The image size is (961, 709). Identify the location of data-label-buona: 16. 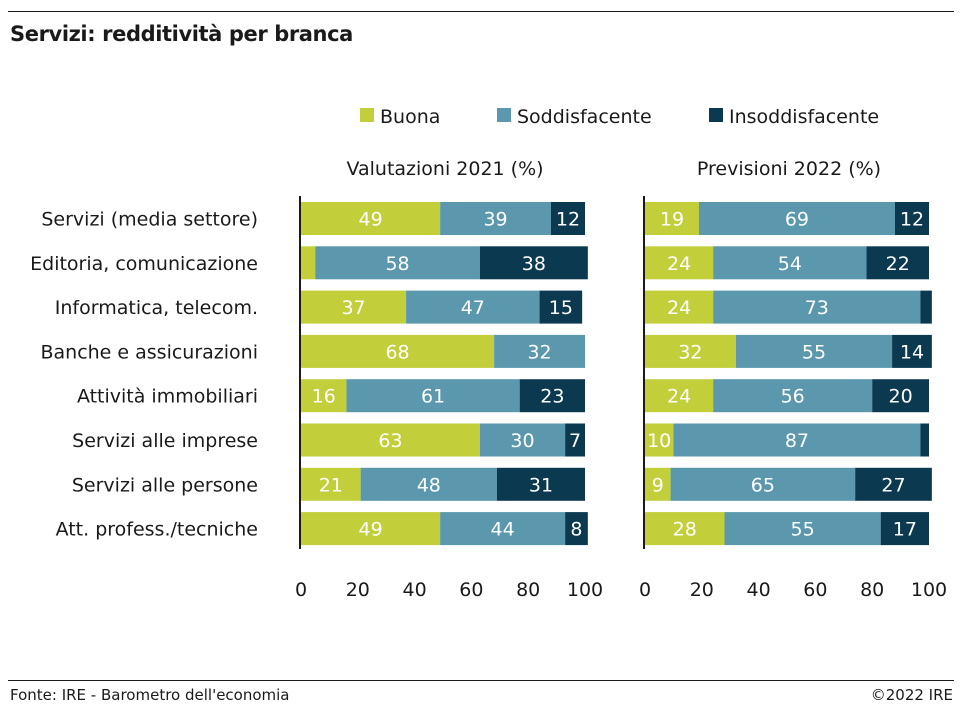
(324, 397).